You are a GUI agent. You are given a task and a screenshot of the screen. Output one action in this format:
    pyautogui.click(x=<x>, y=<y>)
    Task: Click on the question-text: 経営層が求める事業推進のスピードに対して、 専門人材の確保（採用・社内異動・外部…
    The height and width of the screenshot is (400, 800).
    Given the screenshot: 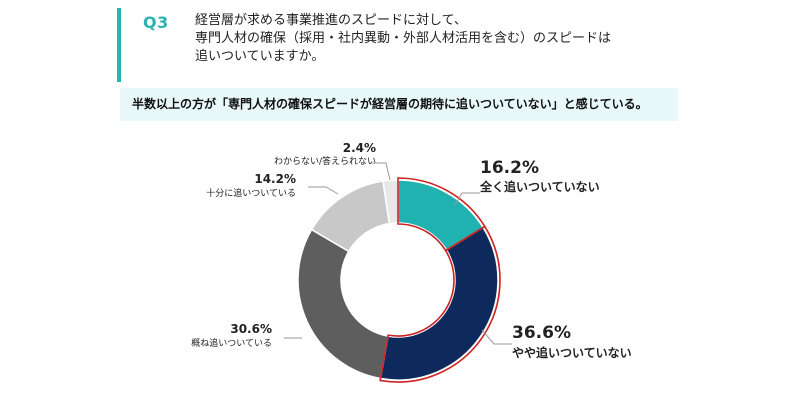 What is the action you would take?
    pyautogui.click(x=403, y=39)
    